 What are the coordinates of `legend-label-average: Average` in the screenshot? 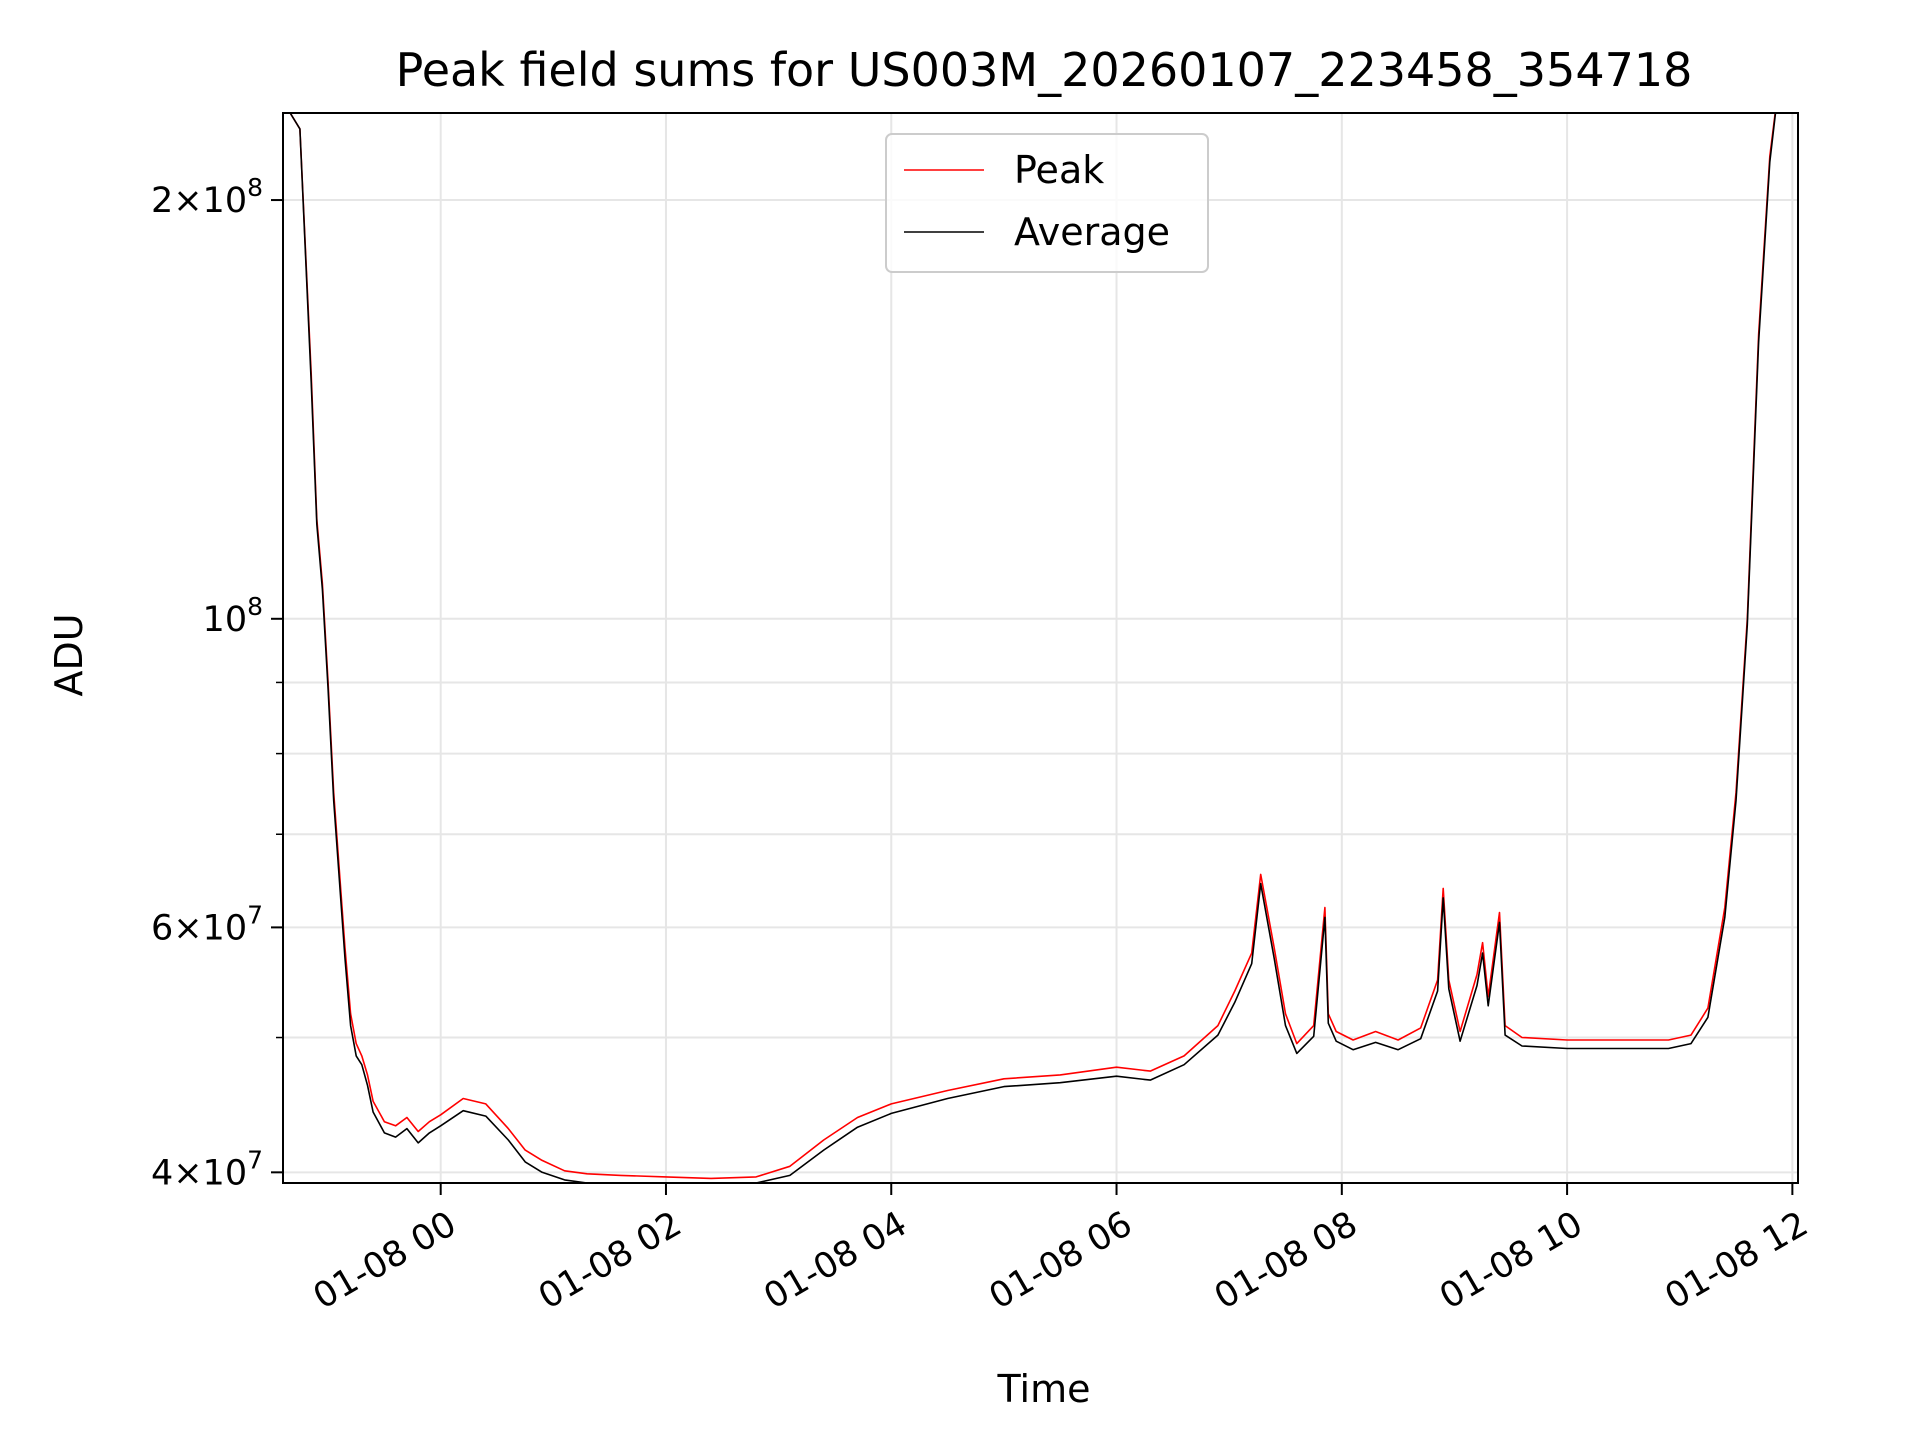 It's located at (1092, 232).